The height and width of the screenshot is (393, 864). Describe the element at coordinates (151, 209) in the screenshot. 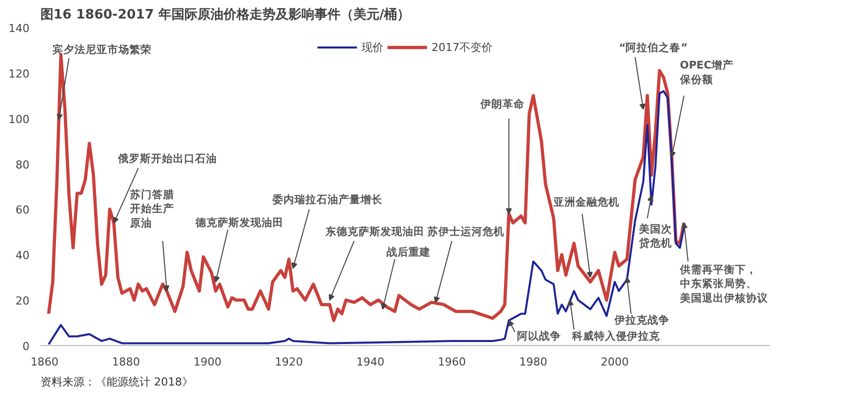

I see `annotation: 苏门答腊开始生产原油` at that location.